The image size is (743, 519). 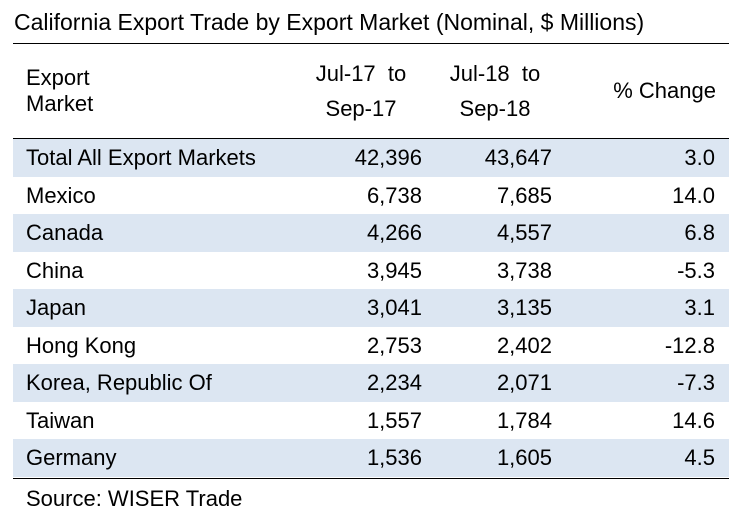 What do you see at coordinates (394, 382) in the screenshot?
I see `value-2017: 2,234` at bounding box center [394, 382].